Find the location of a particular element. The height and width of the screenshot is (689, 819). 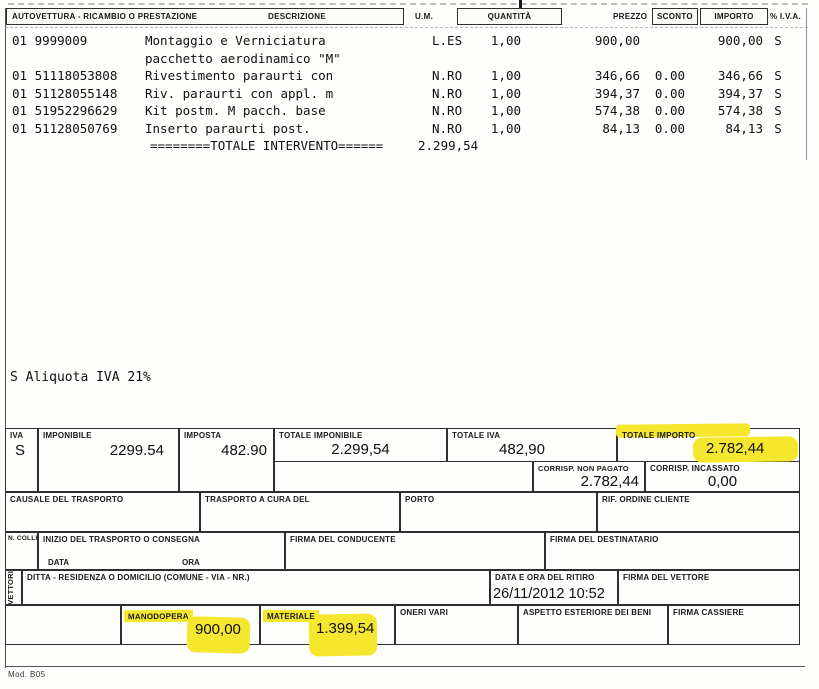

cell-firma-destinatario: FIRMA DEL DESTINATARIO is located at coordinates (672, 551).